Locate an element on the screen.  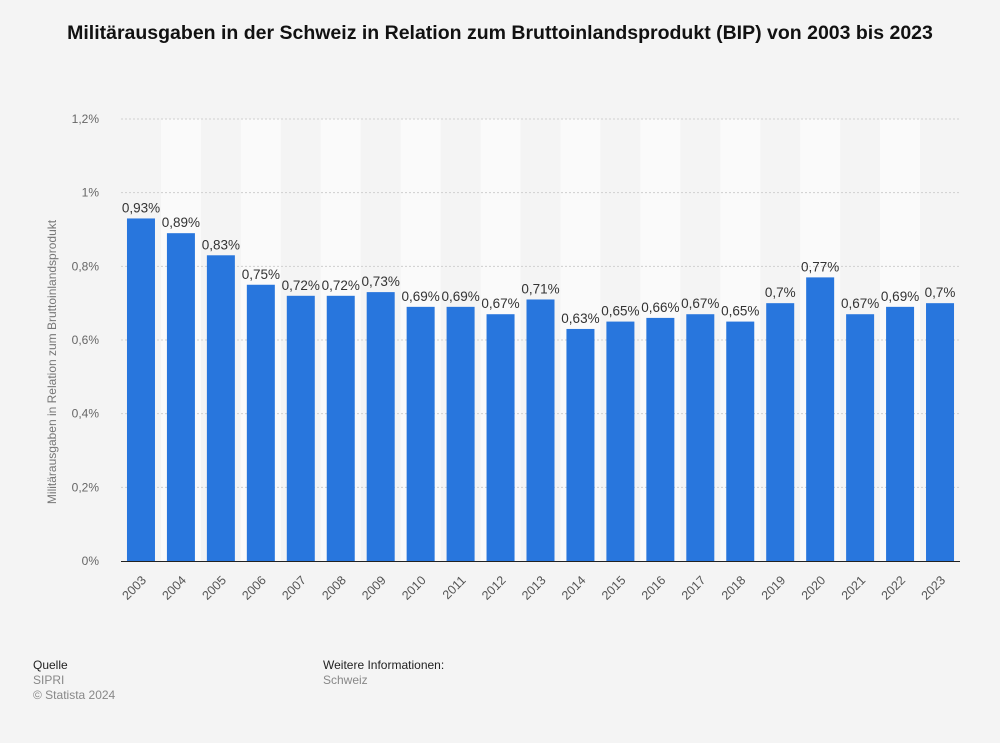
x-tick-label: 2006 is located at coordinates (254, 588).